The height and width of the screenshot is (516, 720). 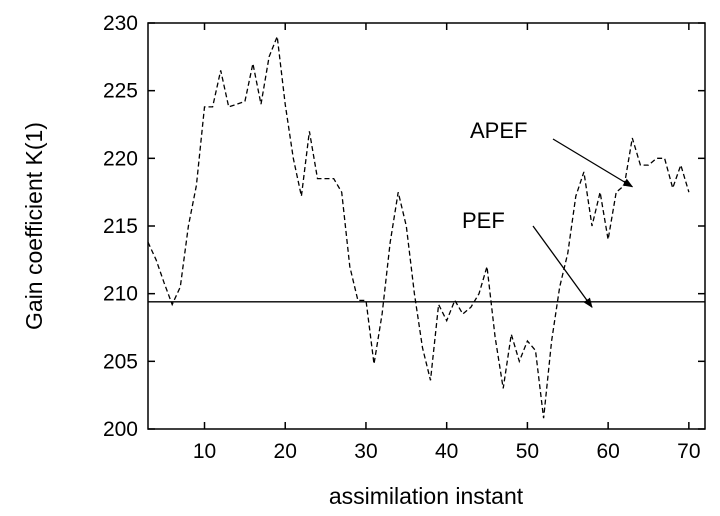 I want to click on x-tick-label: 20, so click(x=285, y=451).